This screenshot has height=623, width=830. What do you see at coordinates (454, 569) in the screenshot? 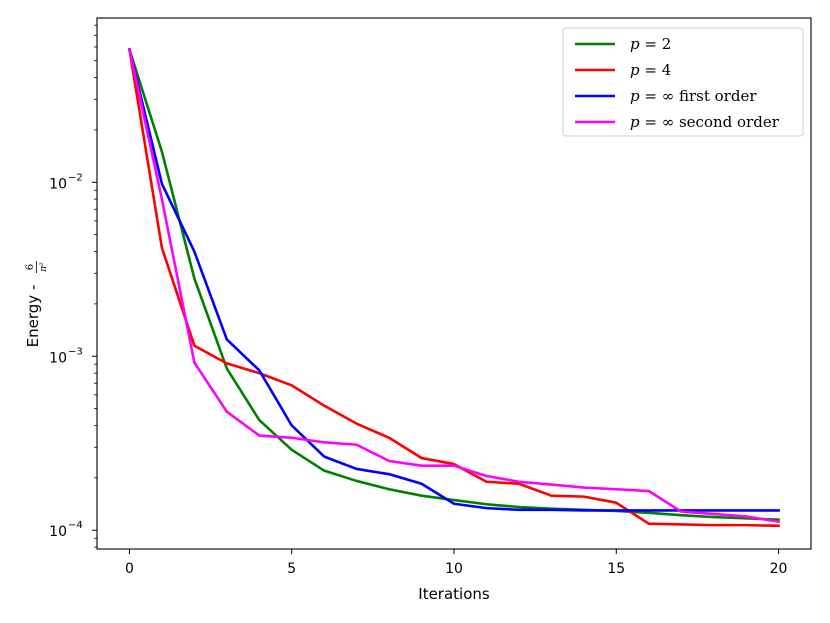
I see `x-tick-label: 10` at bounding box center [454, 569].